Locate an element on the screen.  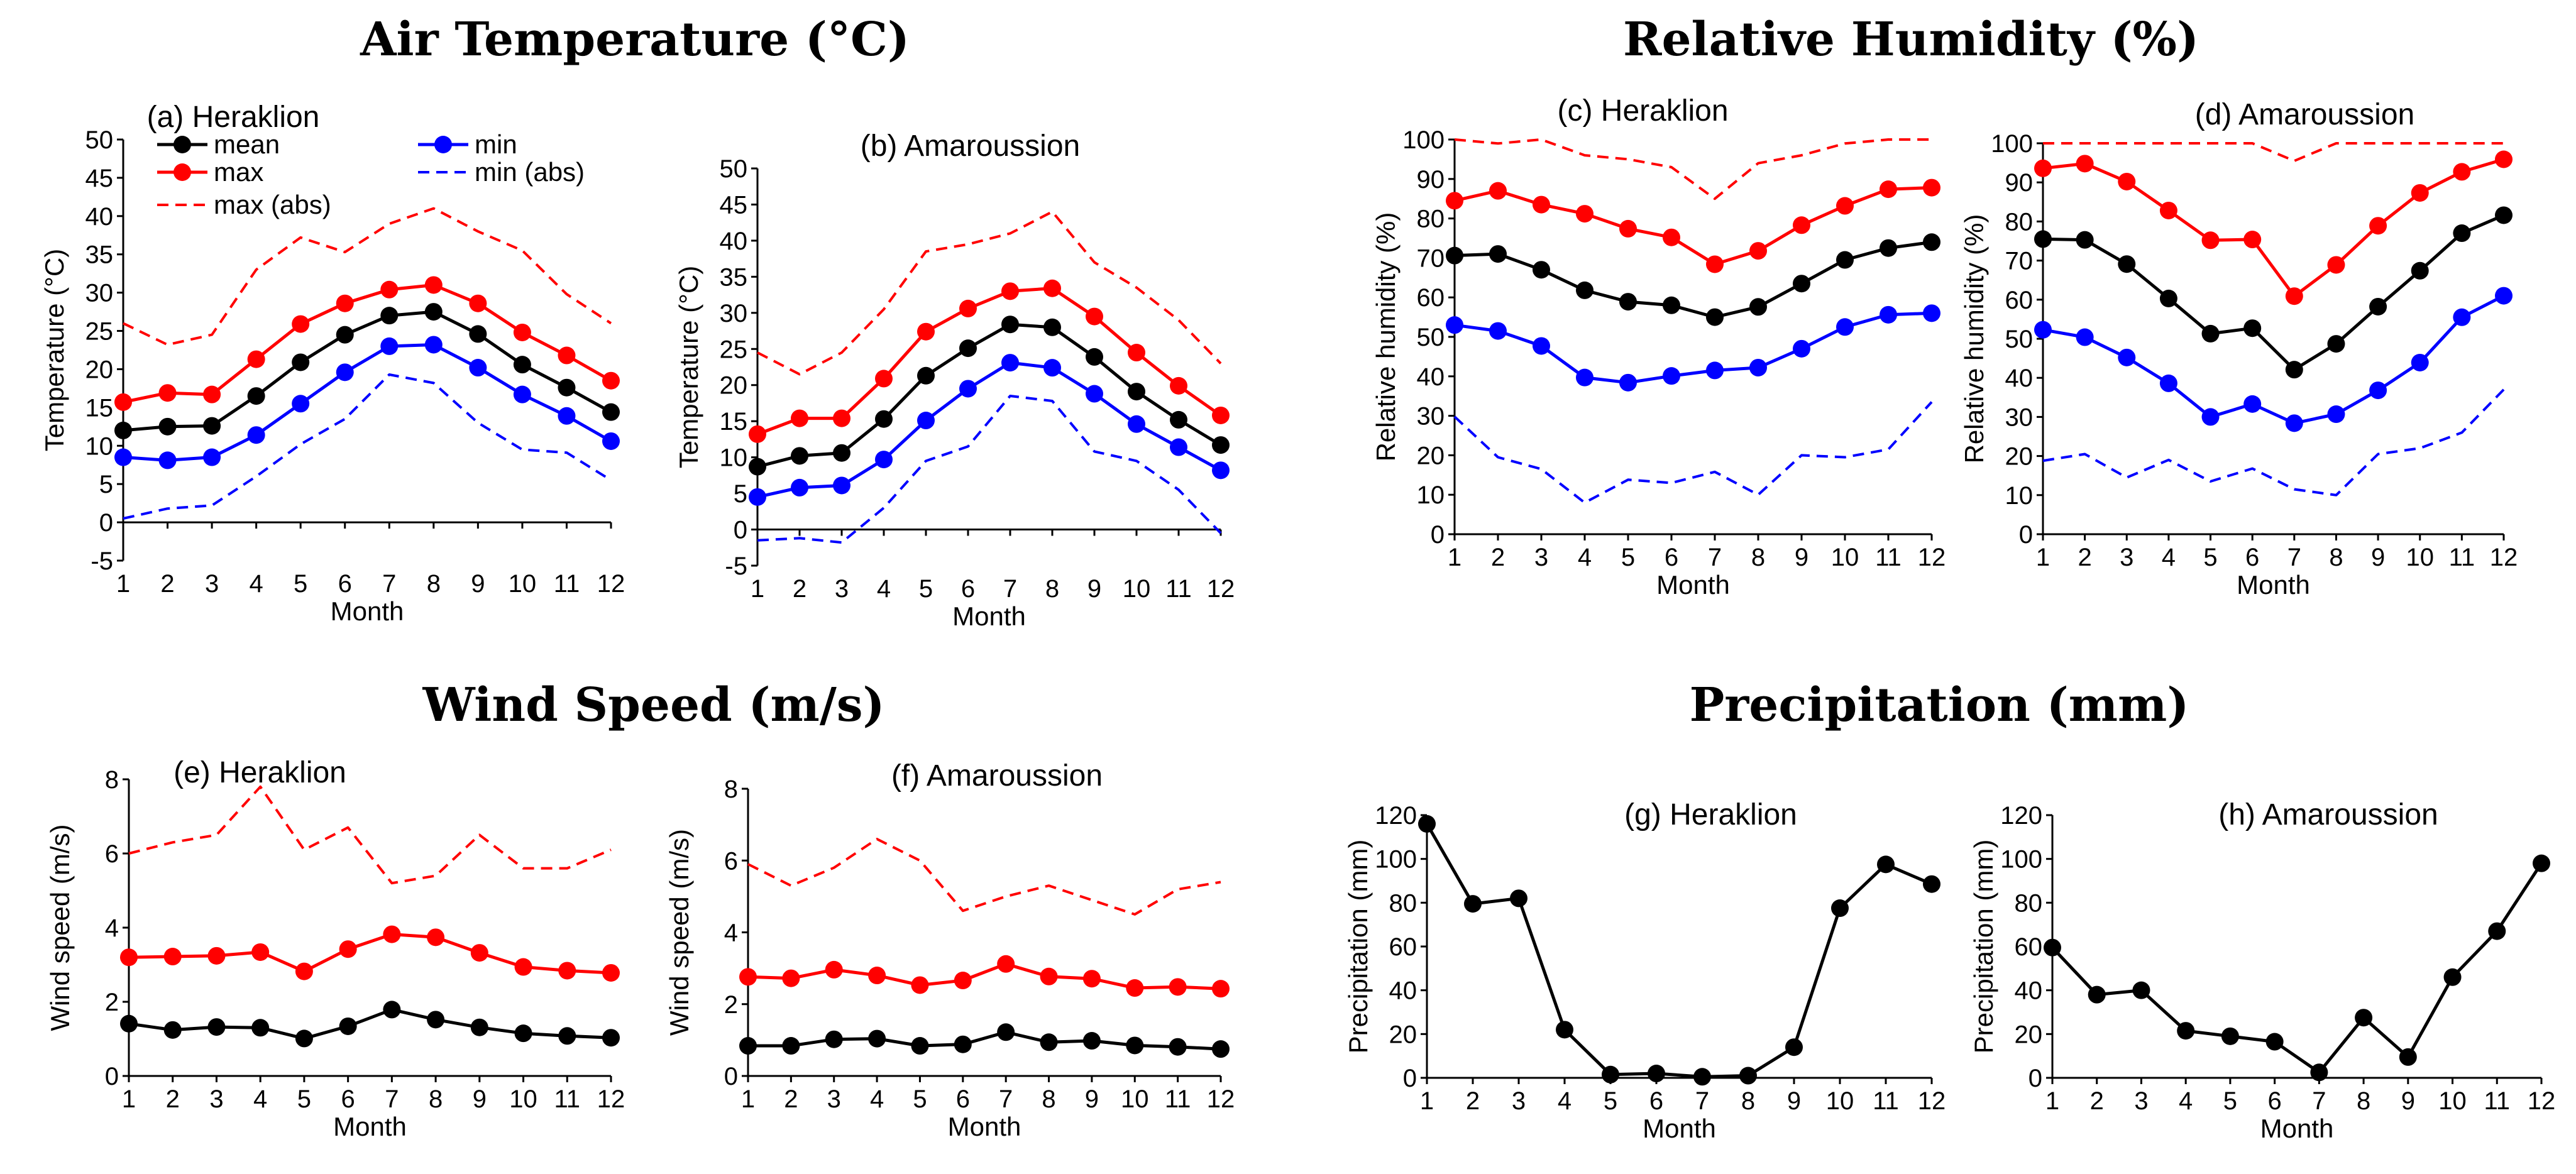
panel-label-a: (a) Heraklion is located at coordinates (234, 117).